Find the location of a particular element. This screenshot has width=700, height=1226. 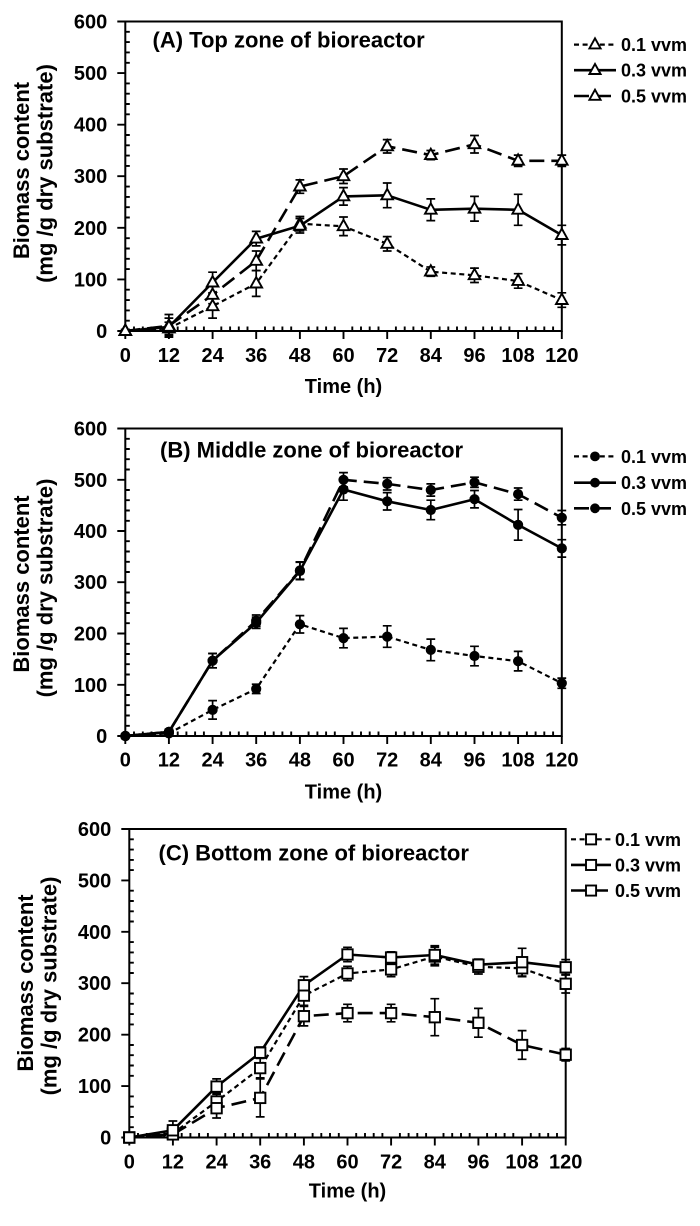

svg-text: (A) Top zone of bioreactor is located at coordinates (289, 40).